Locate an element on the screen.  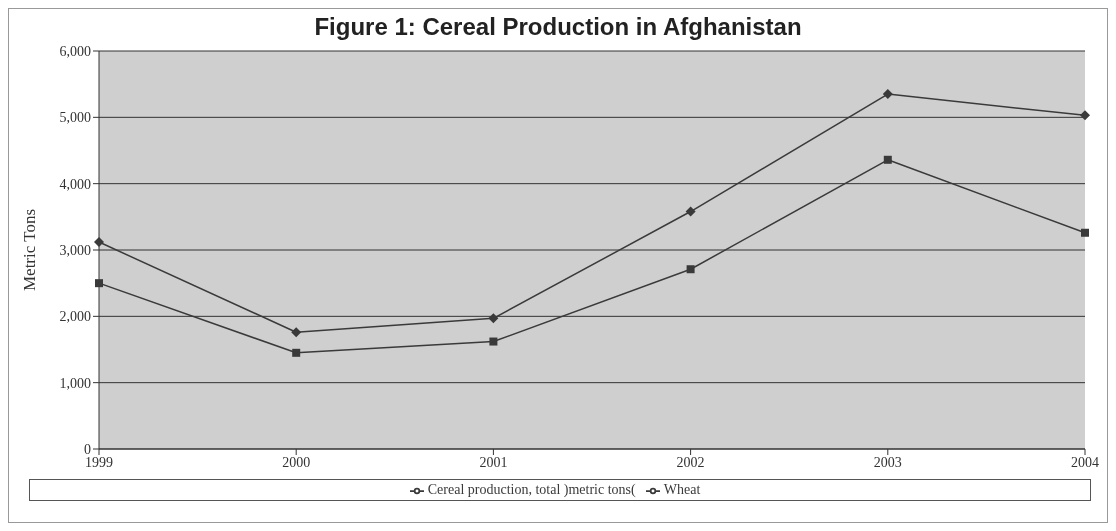
x-tick-label: 2001 is located at coordinates (493, 462).